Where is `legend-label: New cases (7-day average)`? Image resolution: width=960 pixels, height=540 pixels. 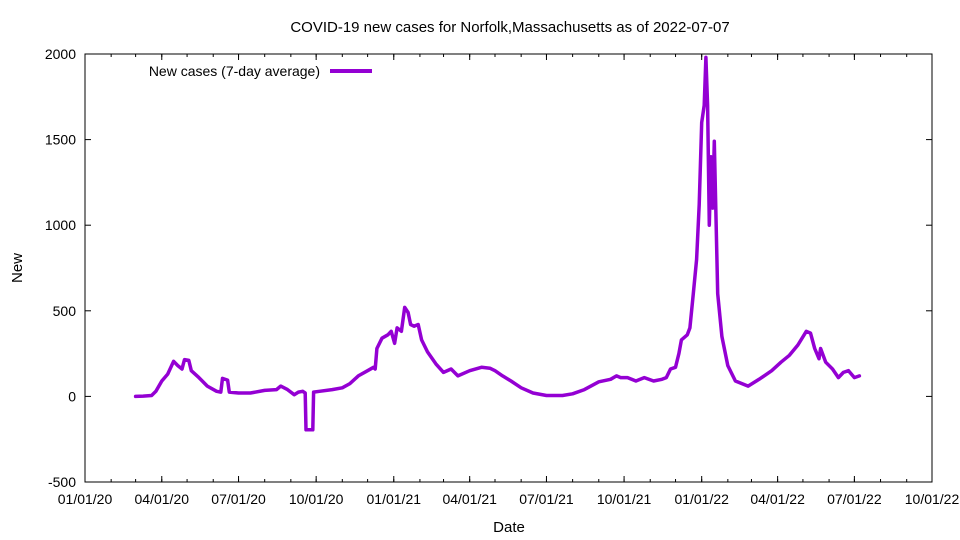
legend-label: New cases (7-day average) is located at coordinates (234, 71).